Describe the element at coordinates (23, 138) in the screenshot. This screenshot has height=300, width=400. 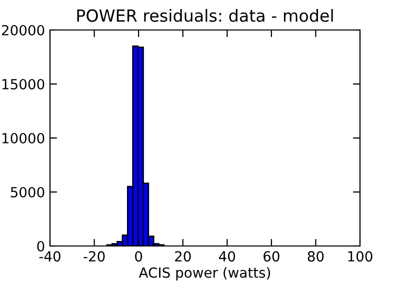
I see `y-tick-label: 10000` at that location.